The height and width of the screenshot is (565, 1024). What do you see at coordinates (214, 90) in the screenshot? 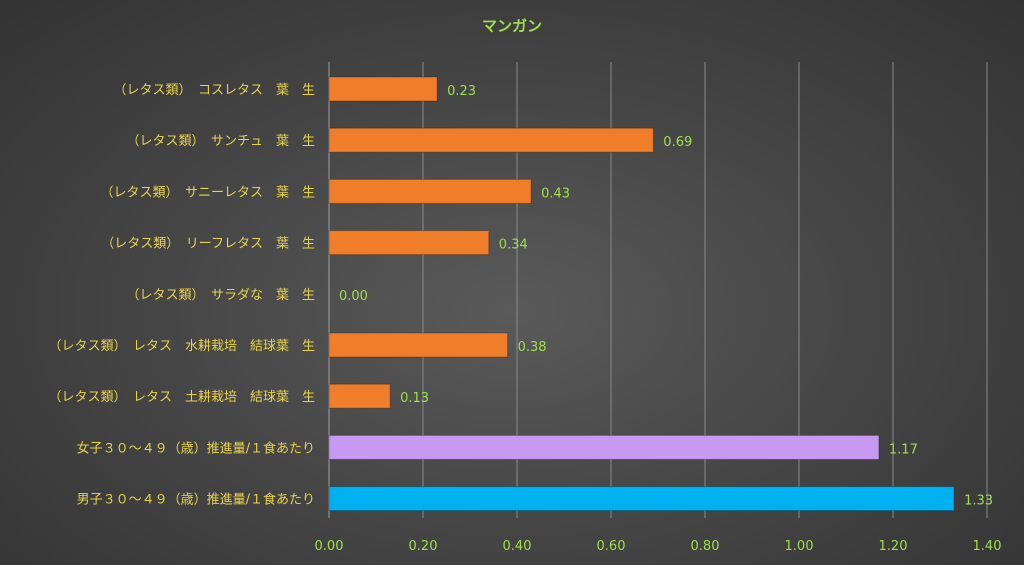
I see `category-label: （レタス類） コスレタス 葉 生` at bounding box center [214, 90].